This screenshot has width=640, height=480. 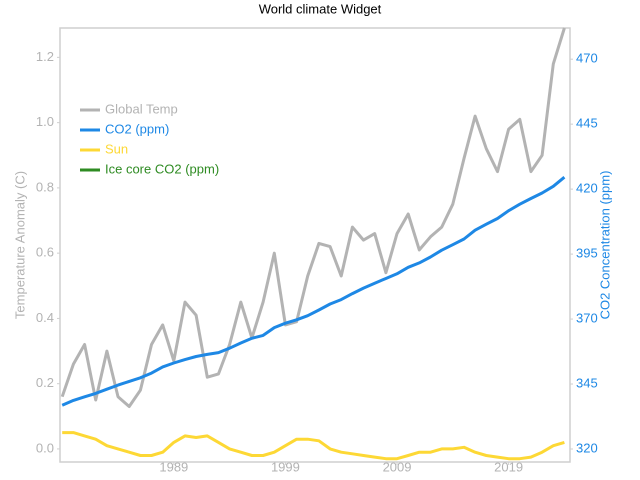 What do you see at coordinates (587, 253) in the screenshot?
I see `y2-tick-label: 395` at bounding box center [587, 253].